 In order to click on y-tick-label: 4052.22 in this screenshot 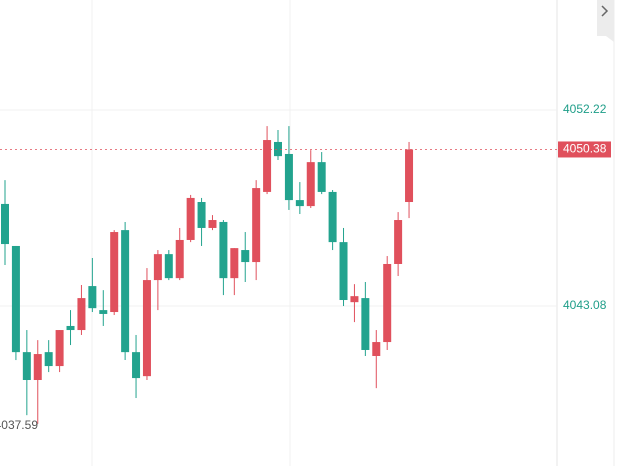, I will do `click(585, 109)`.